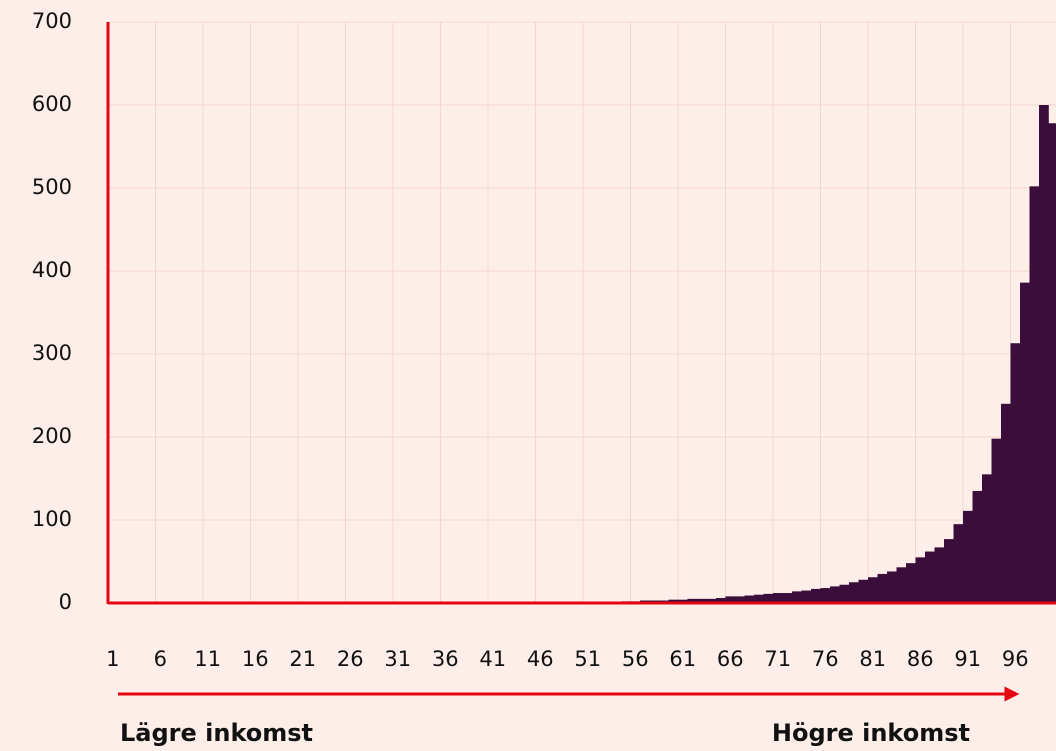  Describe the element at coordinates (825, 659) in the screenshot. I see `x-tick-label: 76` at that location.